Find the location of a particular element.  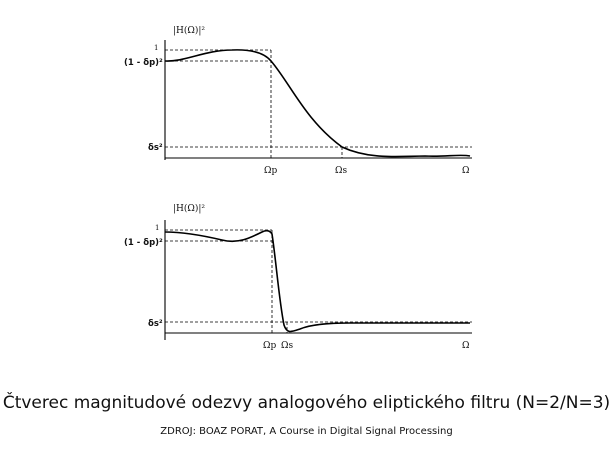

top-one-label: 1 is located at coordinates (156, 48).